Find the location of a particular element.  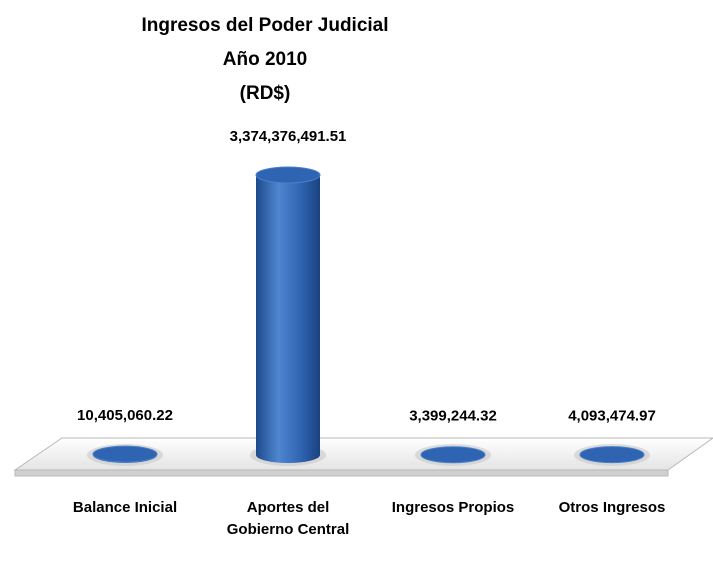

chart-title: (RD$) is located at coordinates (265, 93).